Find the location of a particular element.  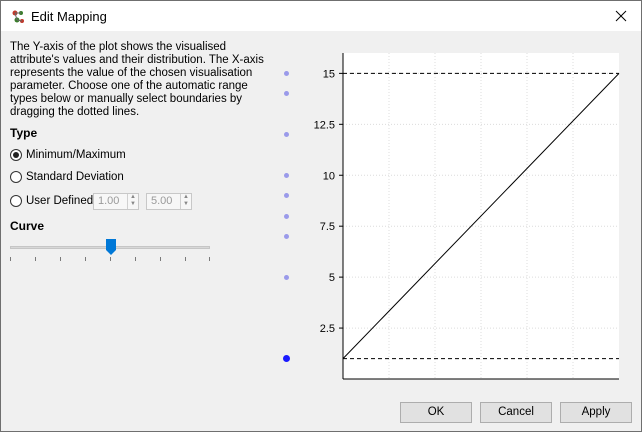

cancel-button: Cancel is located at coordinates (516, 412).